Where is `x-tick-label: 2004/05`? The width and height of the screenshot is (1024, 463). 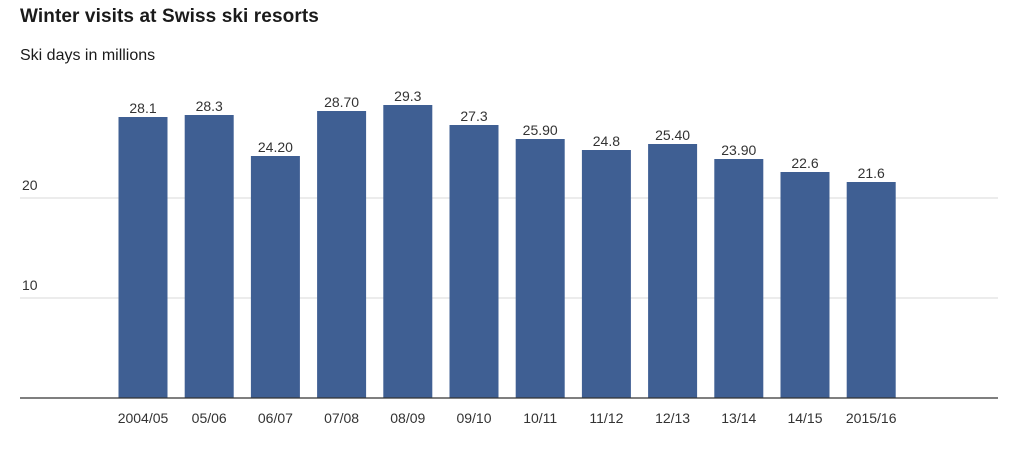 x-tick-label: 2004/05 is located at coordinates (143, 418).